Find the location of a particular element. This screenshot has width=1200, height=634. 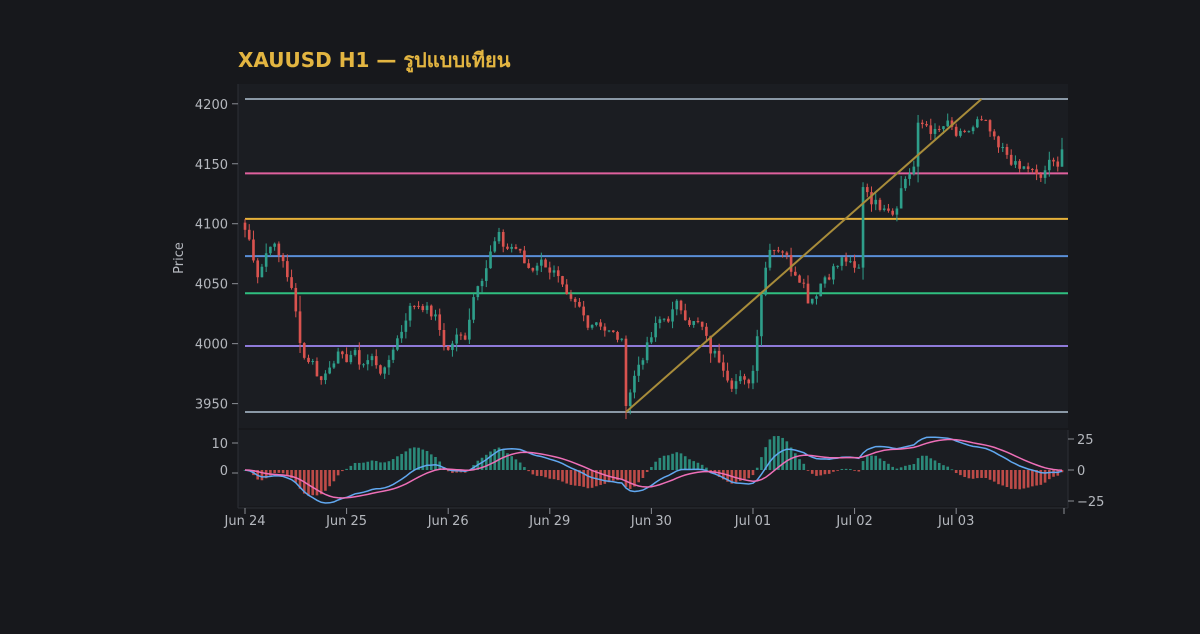

signal-line is located at coordinates (653, 468).